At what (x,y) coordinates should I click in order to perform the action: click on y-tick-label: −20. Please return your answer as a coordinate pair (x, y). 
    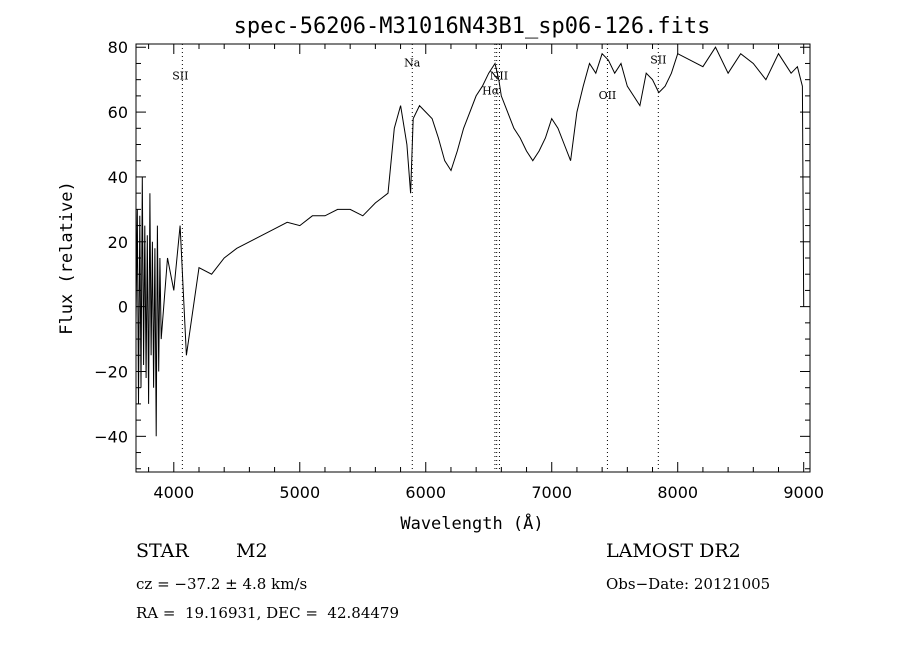
    Looking at the image, I should click on (111, 371).